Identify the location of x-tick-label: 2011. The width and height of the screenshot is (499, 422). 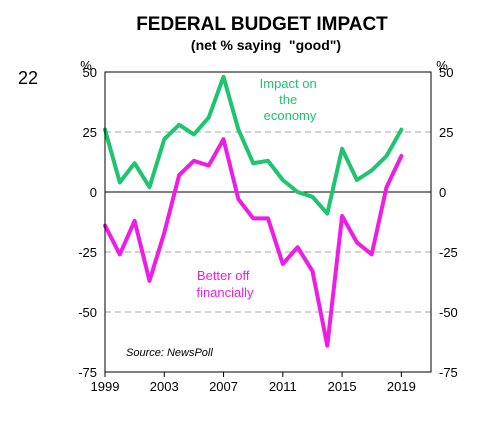
(283, 386).